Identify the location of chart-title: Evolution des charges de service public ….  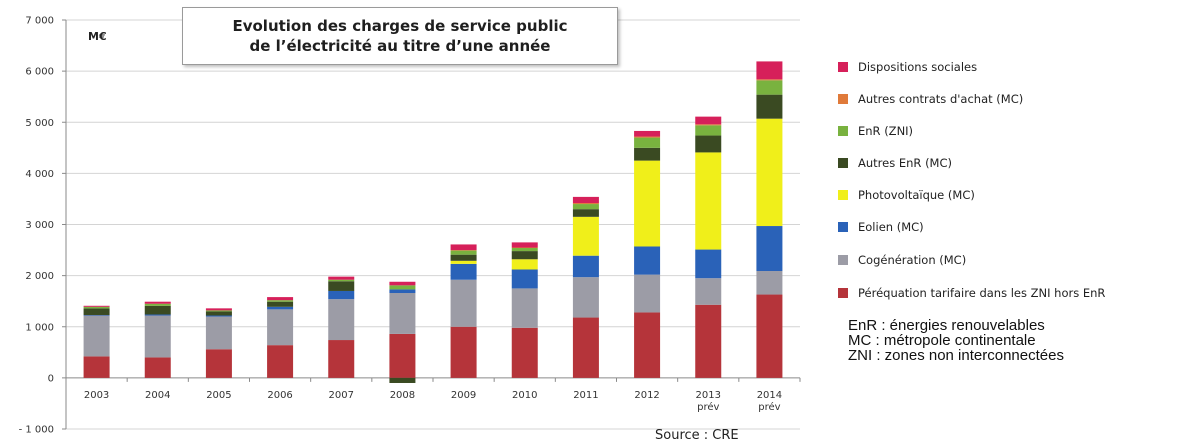
(400, 36).